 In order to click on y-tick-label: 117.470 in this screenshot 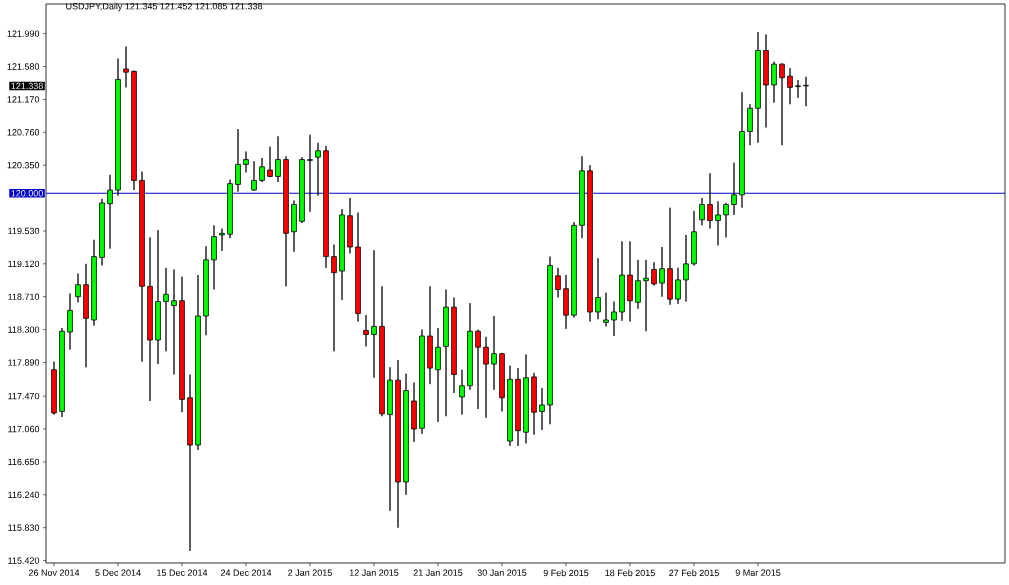, I will do `click(24, 396)`.